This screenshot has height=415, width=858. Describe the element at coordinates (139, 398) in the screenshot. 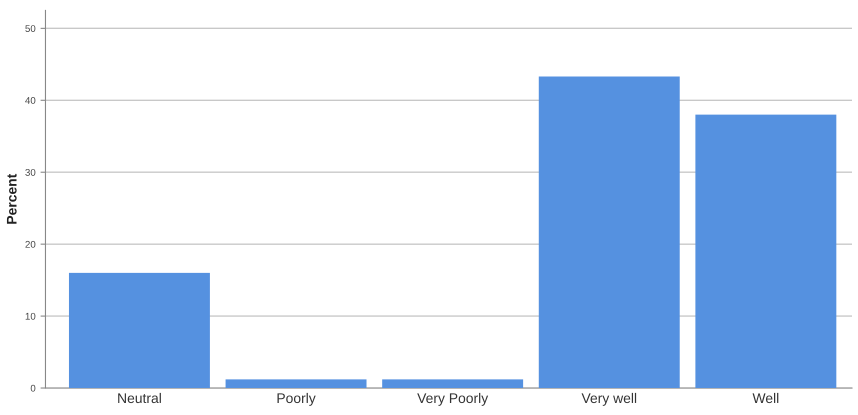

I see `x-tick-label: Neutral` at that location.